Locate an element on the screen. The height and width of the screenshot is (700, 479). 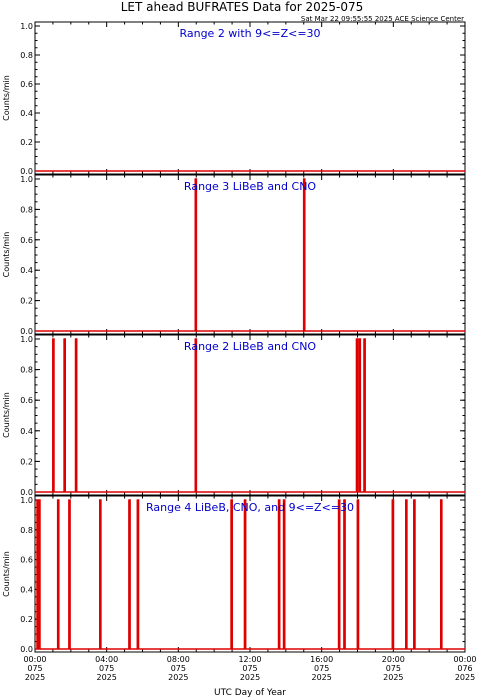
panel-3-ytick-label: 0.4 is located at coordinates (26, 431).